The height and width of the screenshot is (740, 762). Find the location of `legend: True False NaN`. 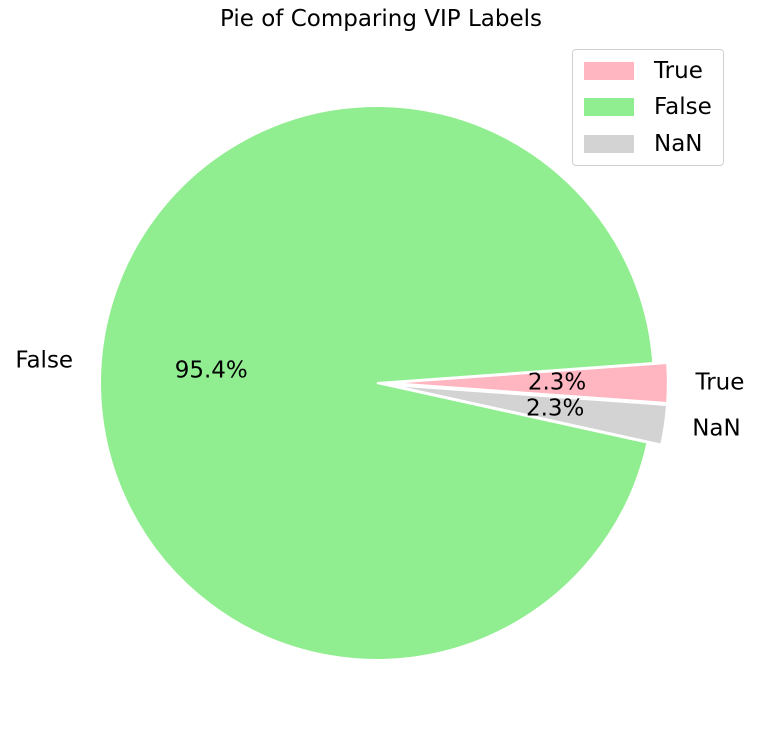

legend: True False NaN is located at coordinates (648, 107).